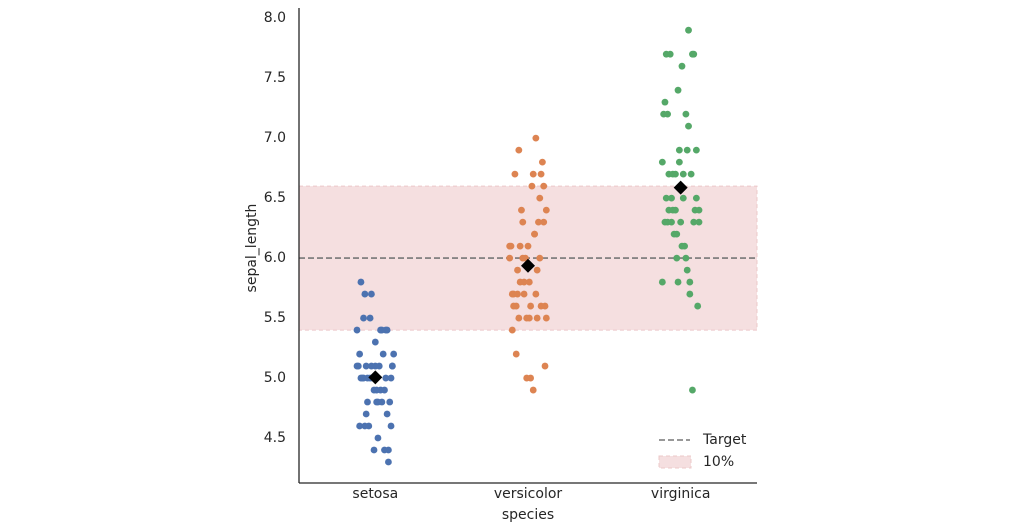 The height and width of the screenshot is (525, 1034). What do you see at coordinates (275, 78) in the screenshot?
I see `y-tick-label: 7.5` at bounding box center [275, 78].